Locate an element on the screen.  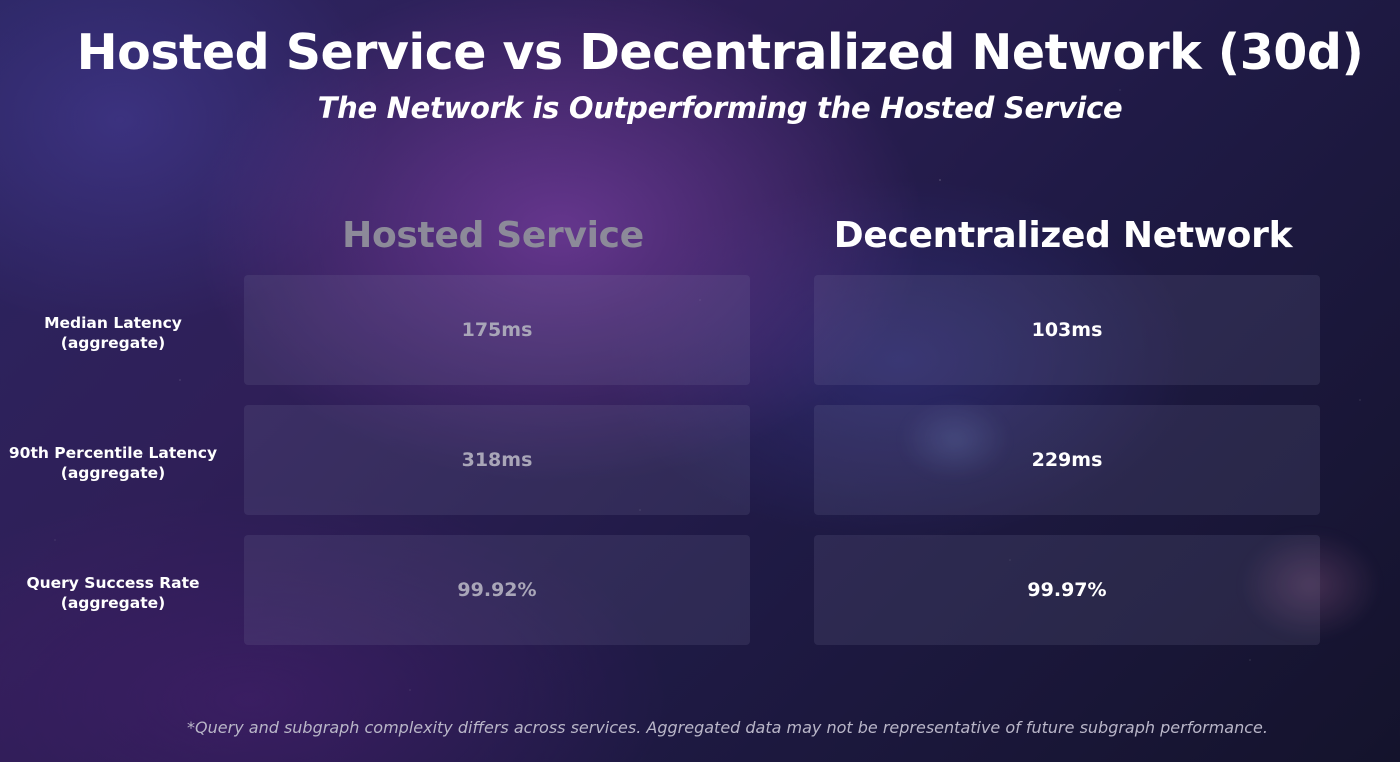
network-p90-latency-value: 229ms is located at coordinates (1067, 460).